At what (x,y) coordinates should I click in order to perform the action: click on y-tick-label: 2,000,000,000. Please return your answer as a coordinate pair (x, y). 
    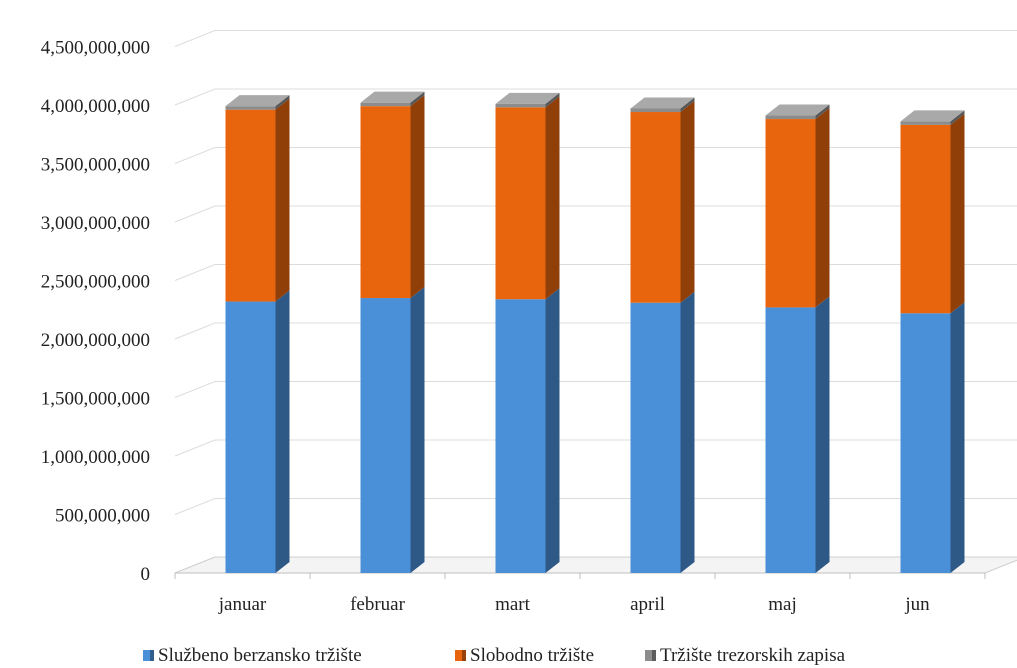
    Looking at the image, I should click on (95, 340).